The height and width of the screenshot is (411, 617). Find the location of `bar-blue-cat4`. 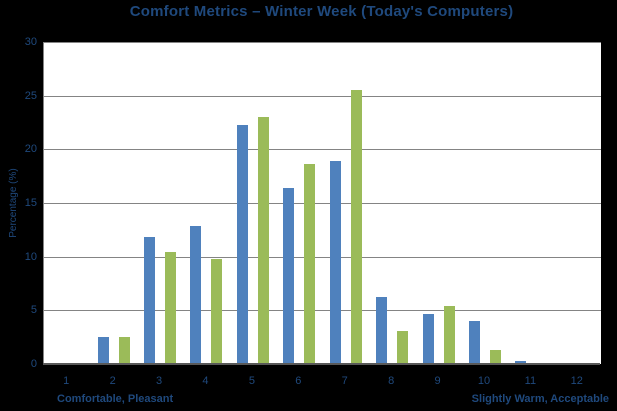

bar-blue-cat4 is located at coordinates (196, 294).